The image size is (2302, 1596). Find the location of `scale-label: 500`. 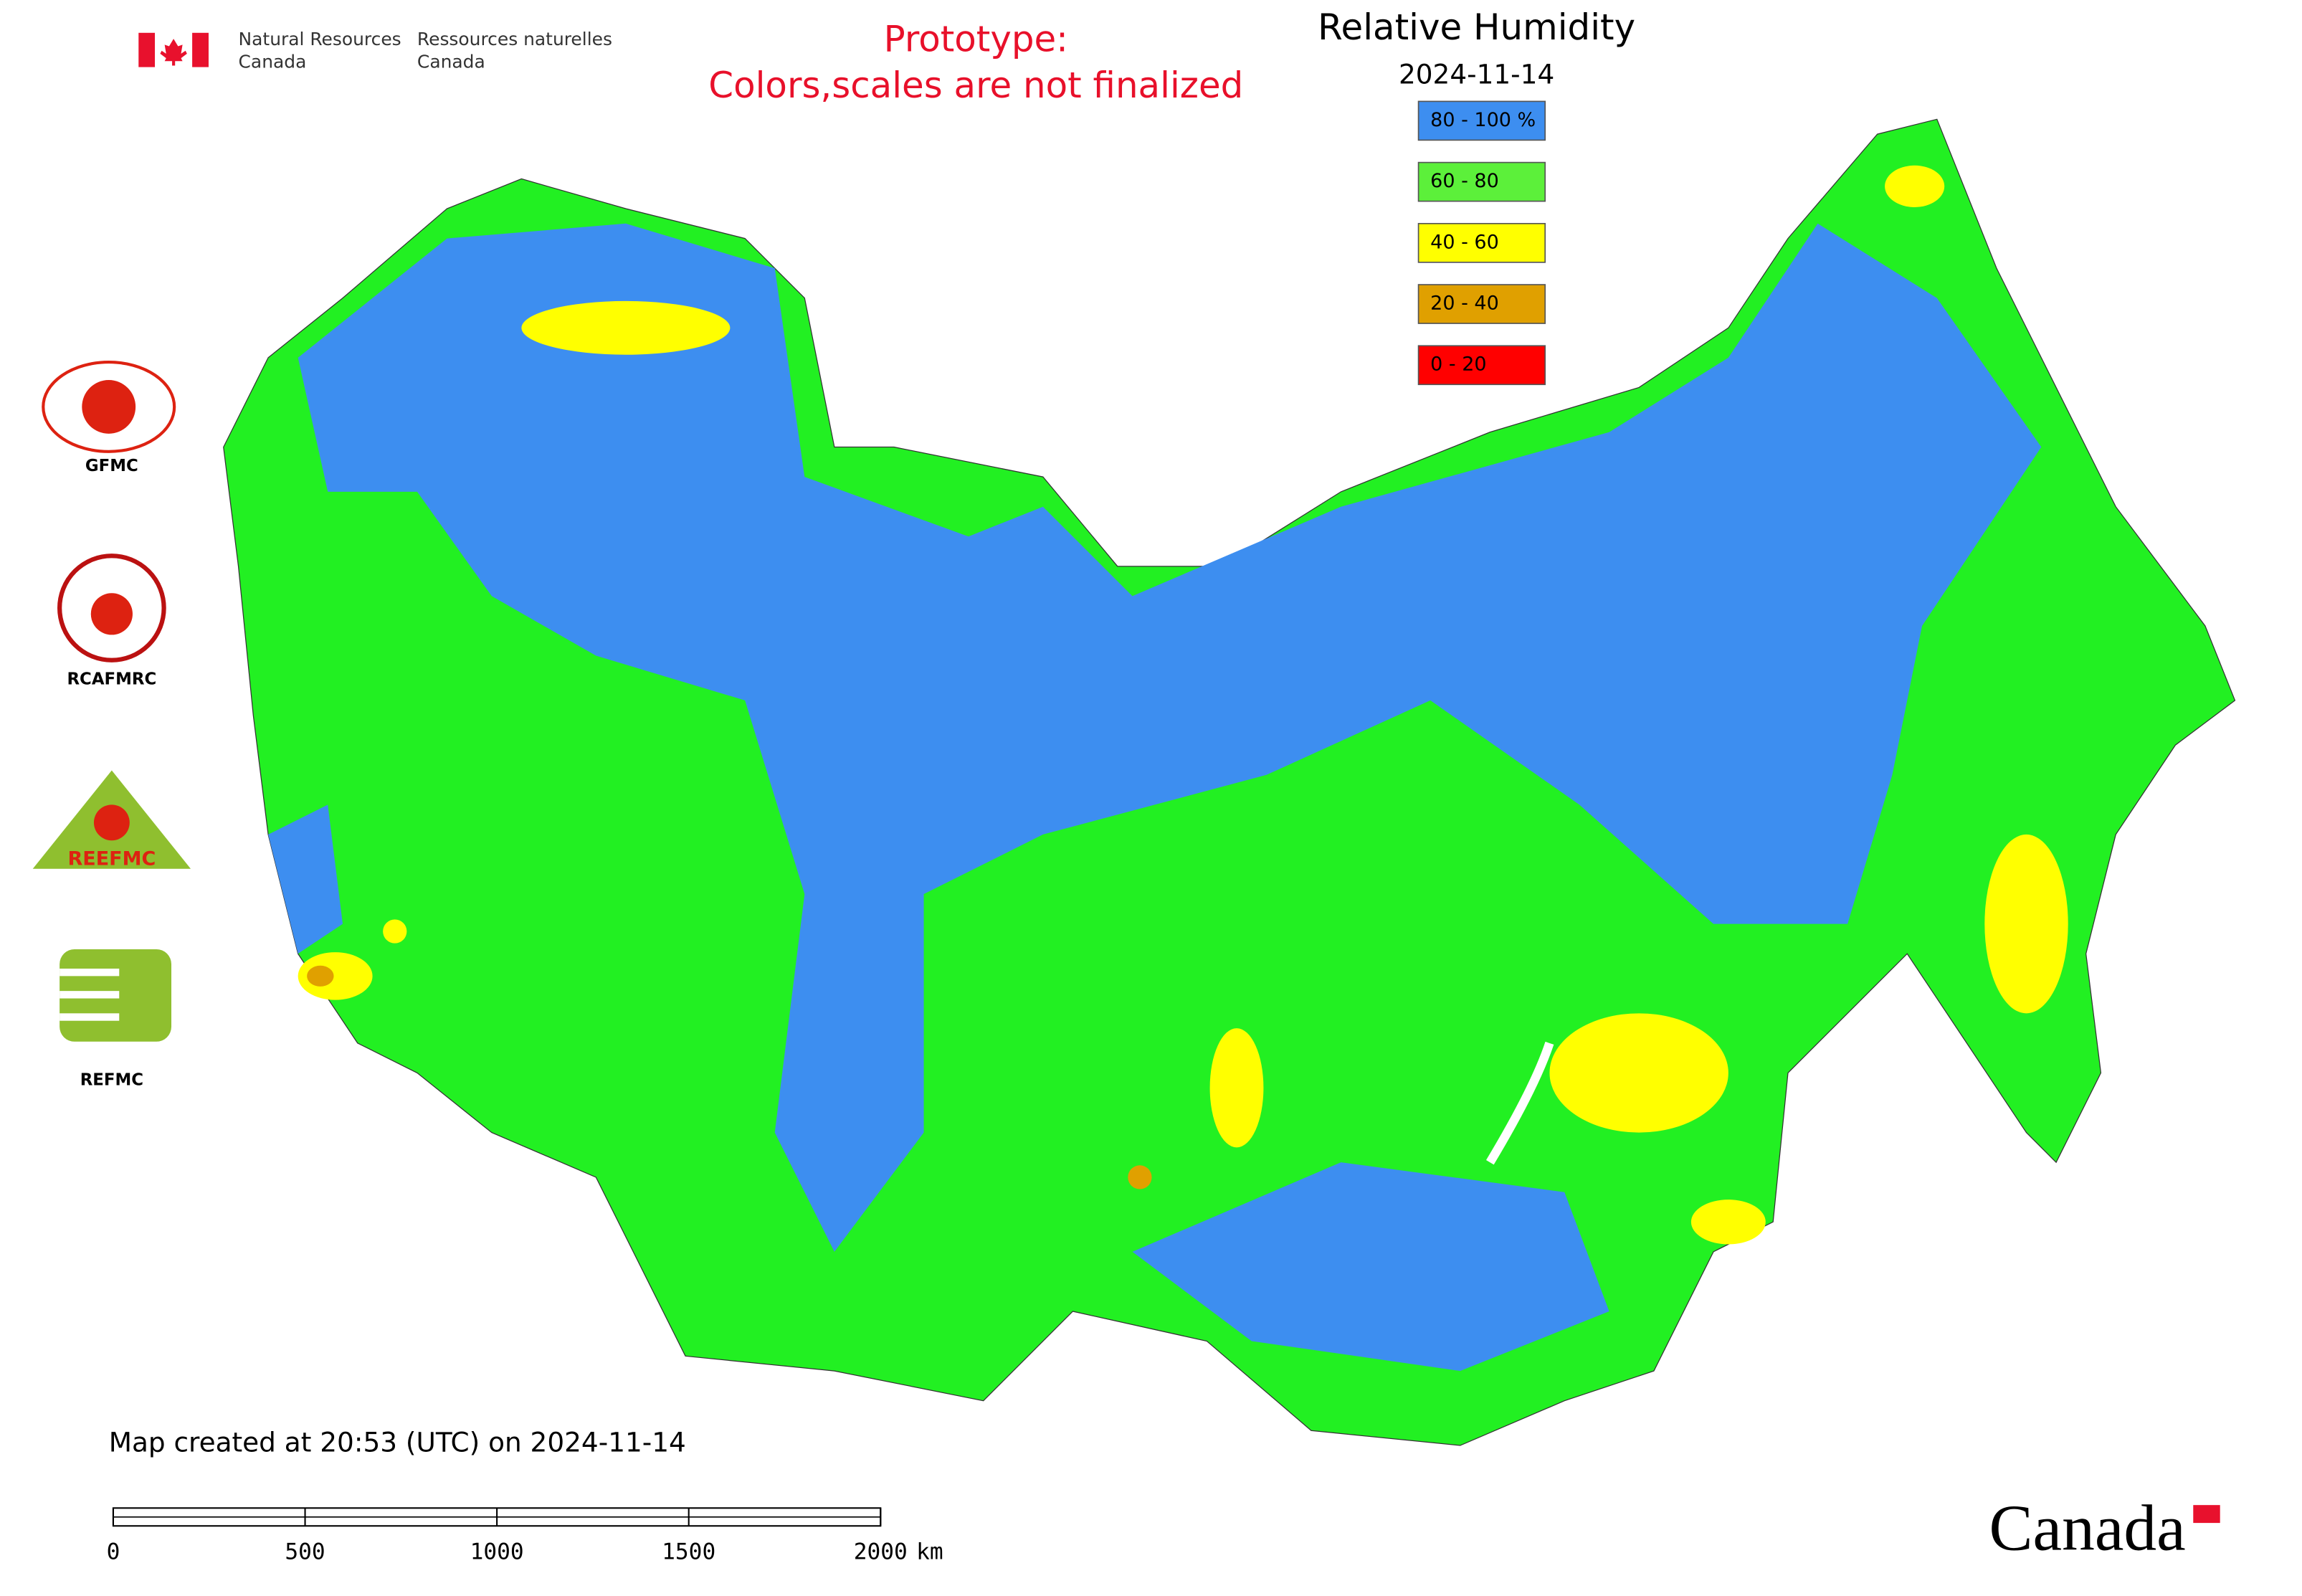

scale-label: 500 is located at coordinates (305, 1552).